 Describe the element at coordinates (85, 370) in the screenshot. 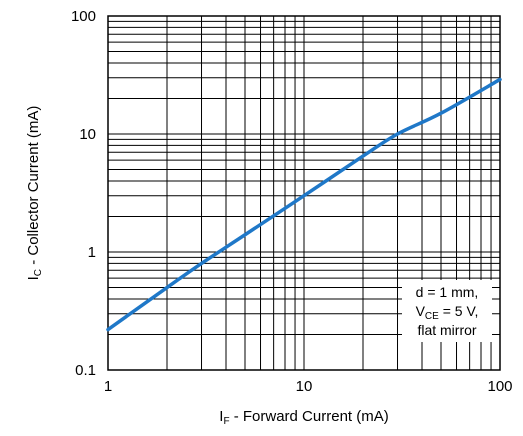

I see `y-tick-label: 0.1` at that location.